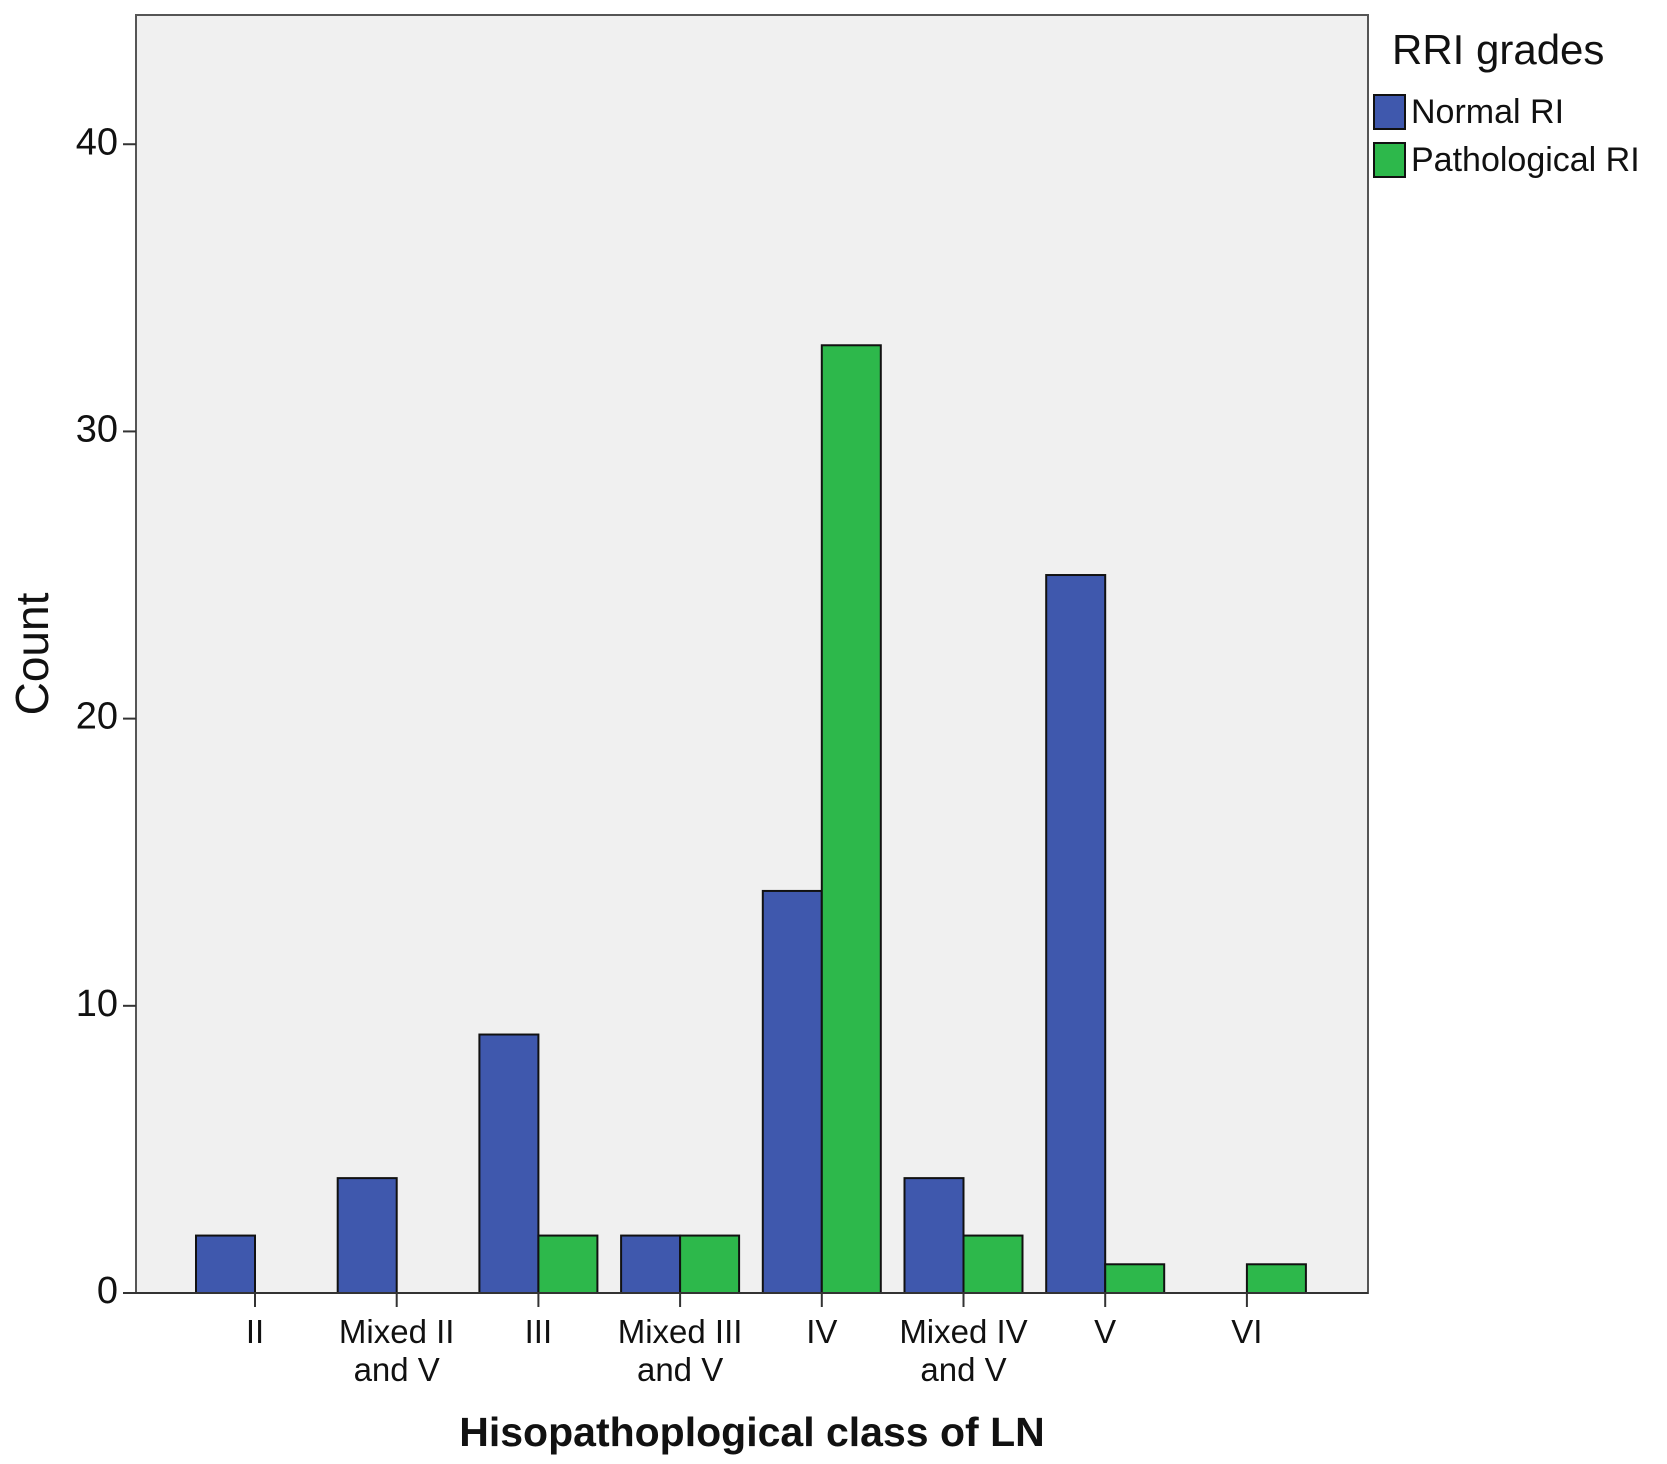  What do you see at coordinates (822, 1331) in the screenshot?
I see `x-tick-label: IV` at bounding box center [822, 1331].